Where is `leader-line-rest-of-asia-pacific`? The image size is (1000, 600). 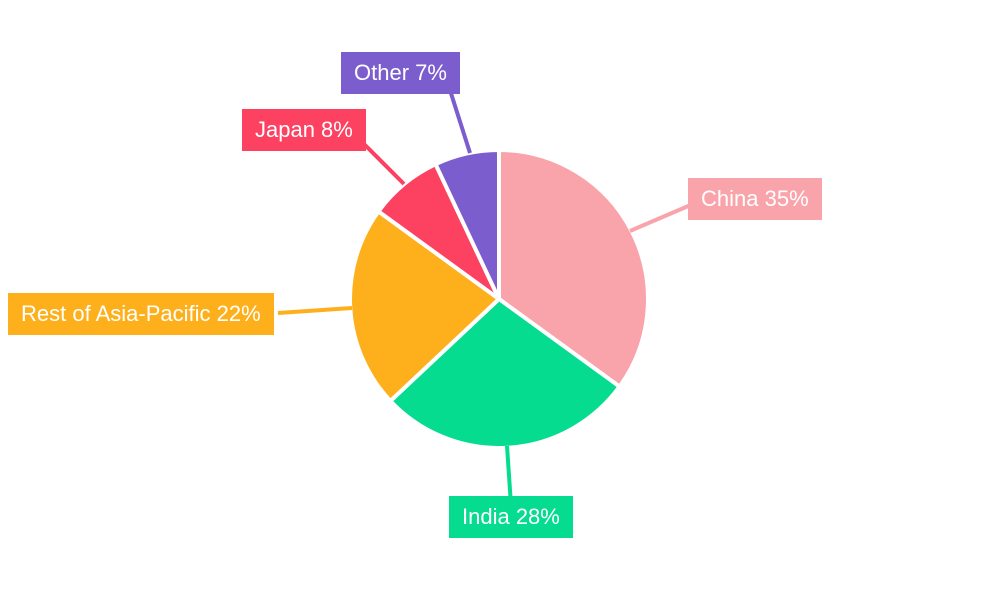 leader-line-rest-of-asia-pacific is located at coordinates (315, 310).